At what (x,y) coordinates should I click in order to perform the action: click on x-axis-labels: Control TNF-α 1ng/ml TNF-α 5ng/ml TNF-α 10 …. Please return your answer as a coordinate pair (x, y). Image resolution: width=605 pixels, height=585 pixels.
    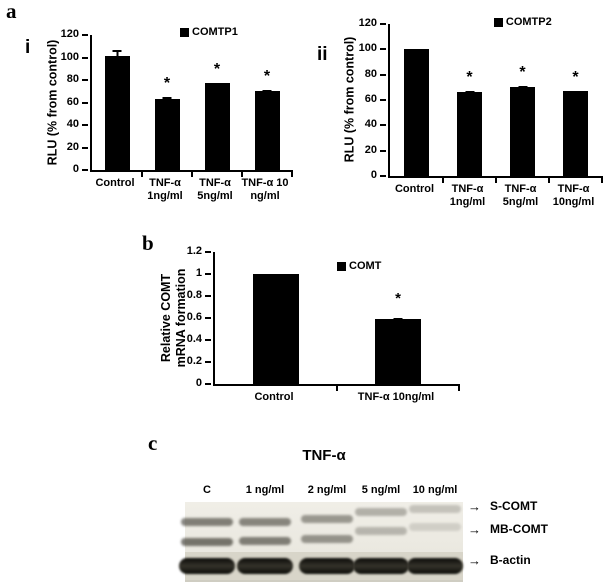
    Looking at the image, I should click on (190, 190).